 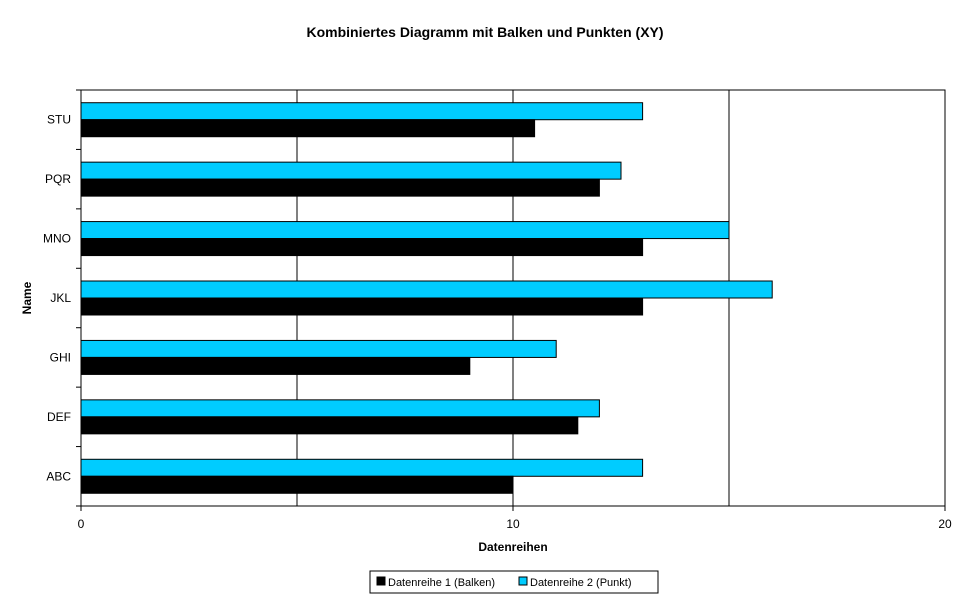 What do you see at coordinates (441, 583) in the screenshot?
I see `legend-label-series-1: Datenreihe 1 (Balken)` at bounding box center [441, 583].